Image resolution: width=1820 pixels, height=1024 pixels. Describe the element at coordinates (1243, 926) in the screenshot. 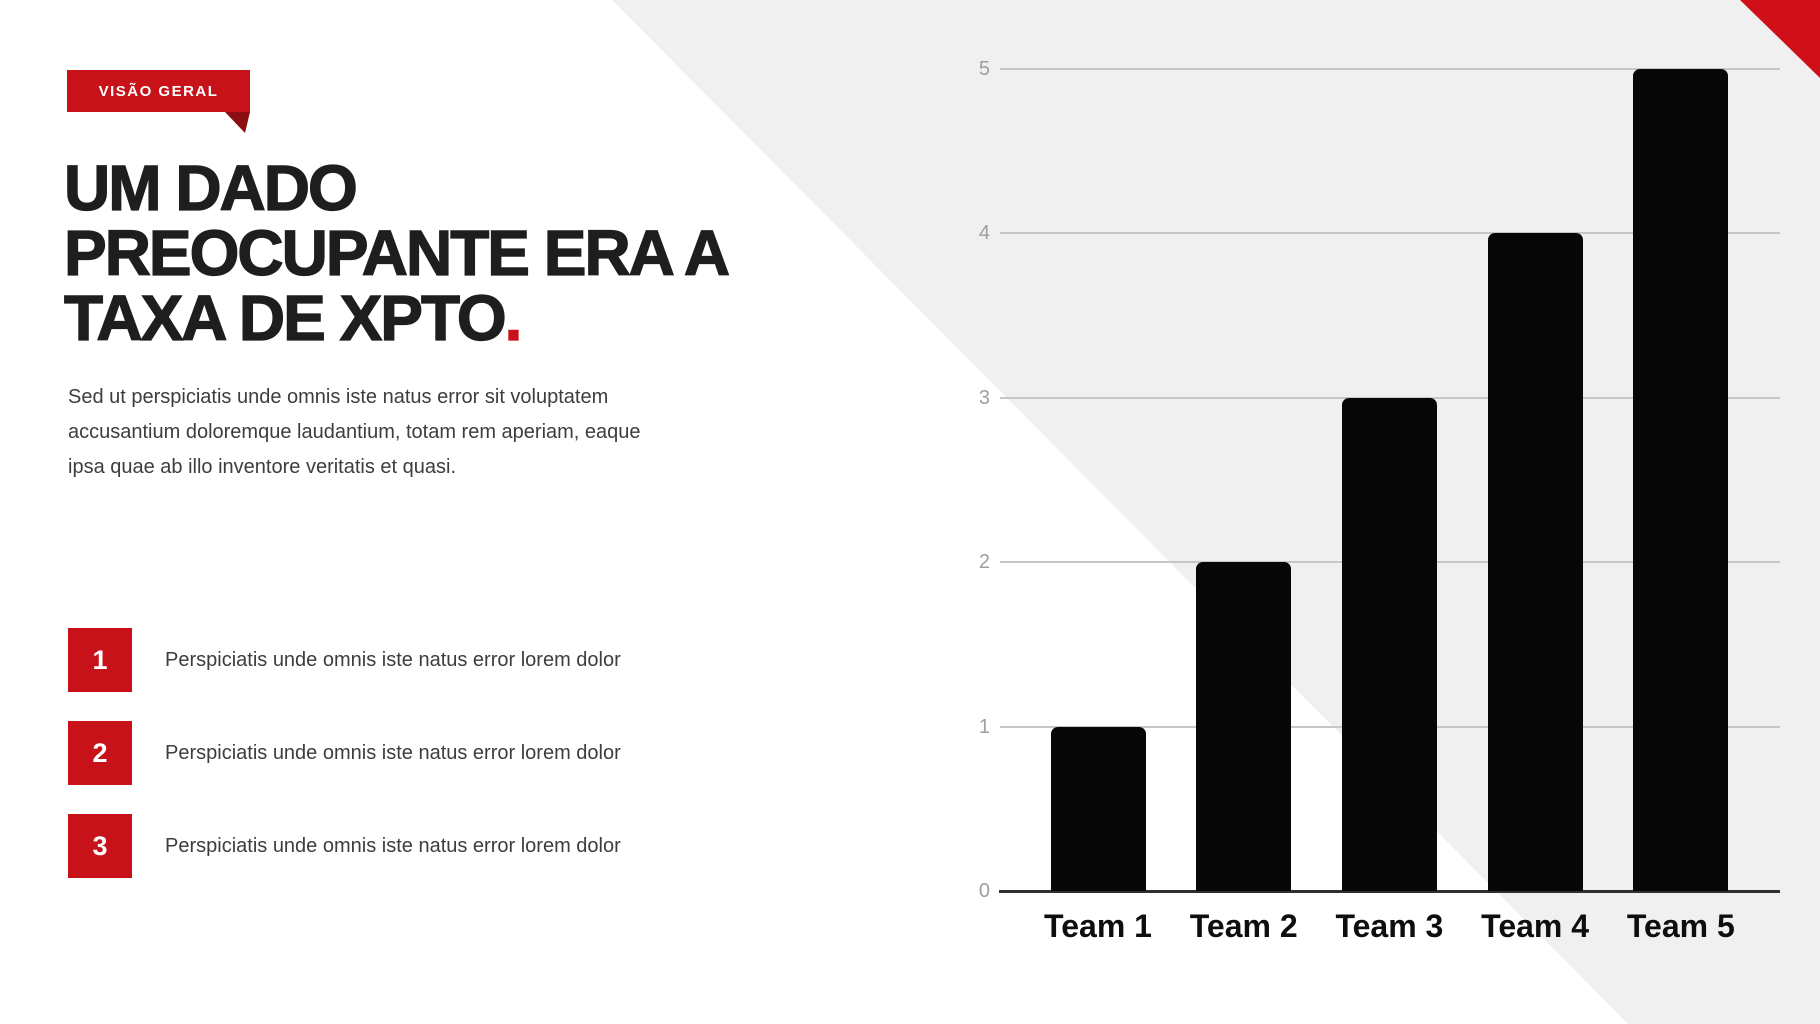

I see `x-axis-label: Team 2` at that location.